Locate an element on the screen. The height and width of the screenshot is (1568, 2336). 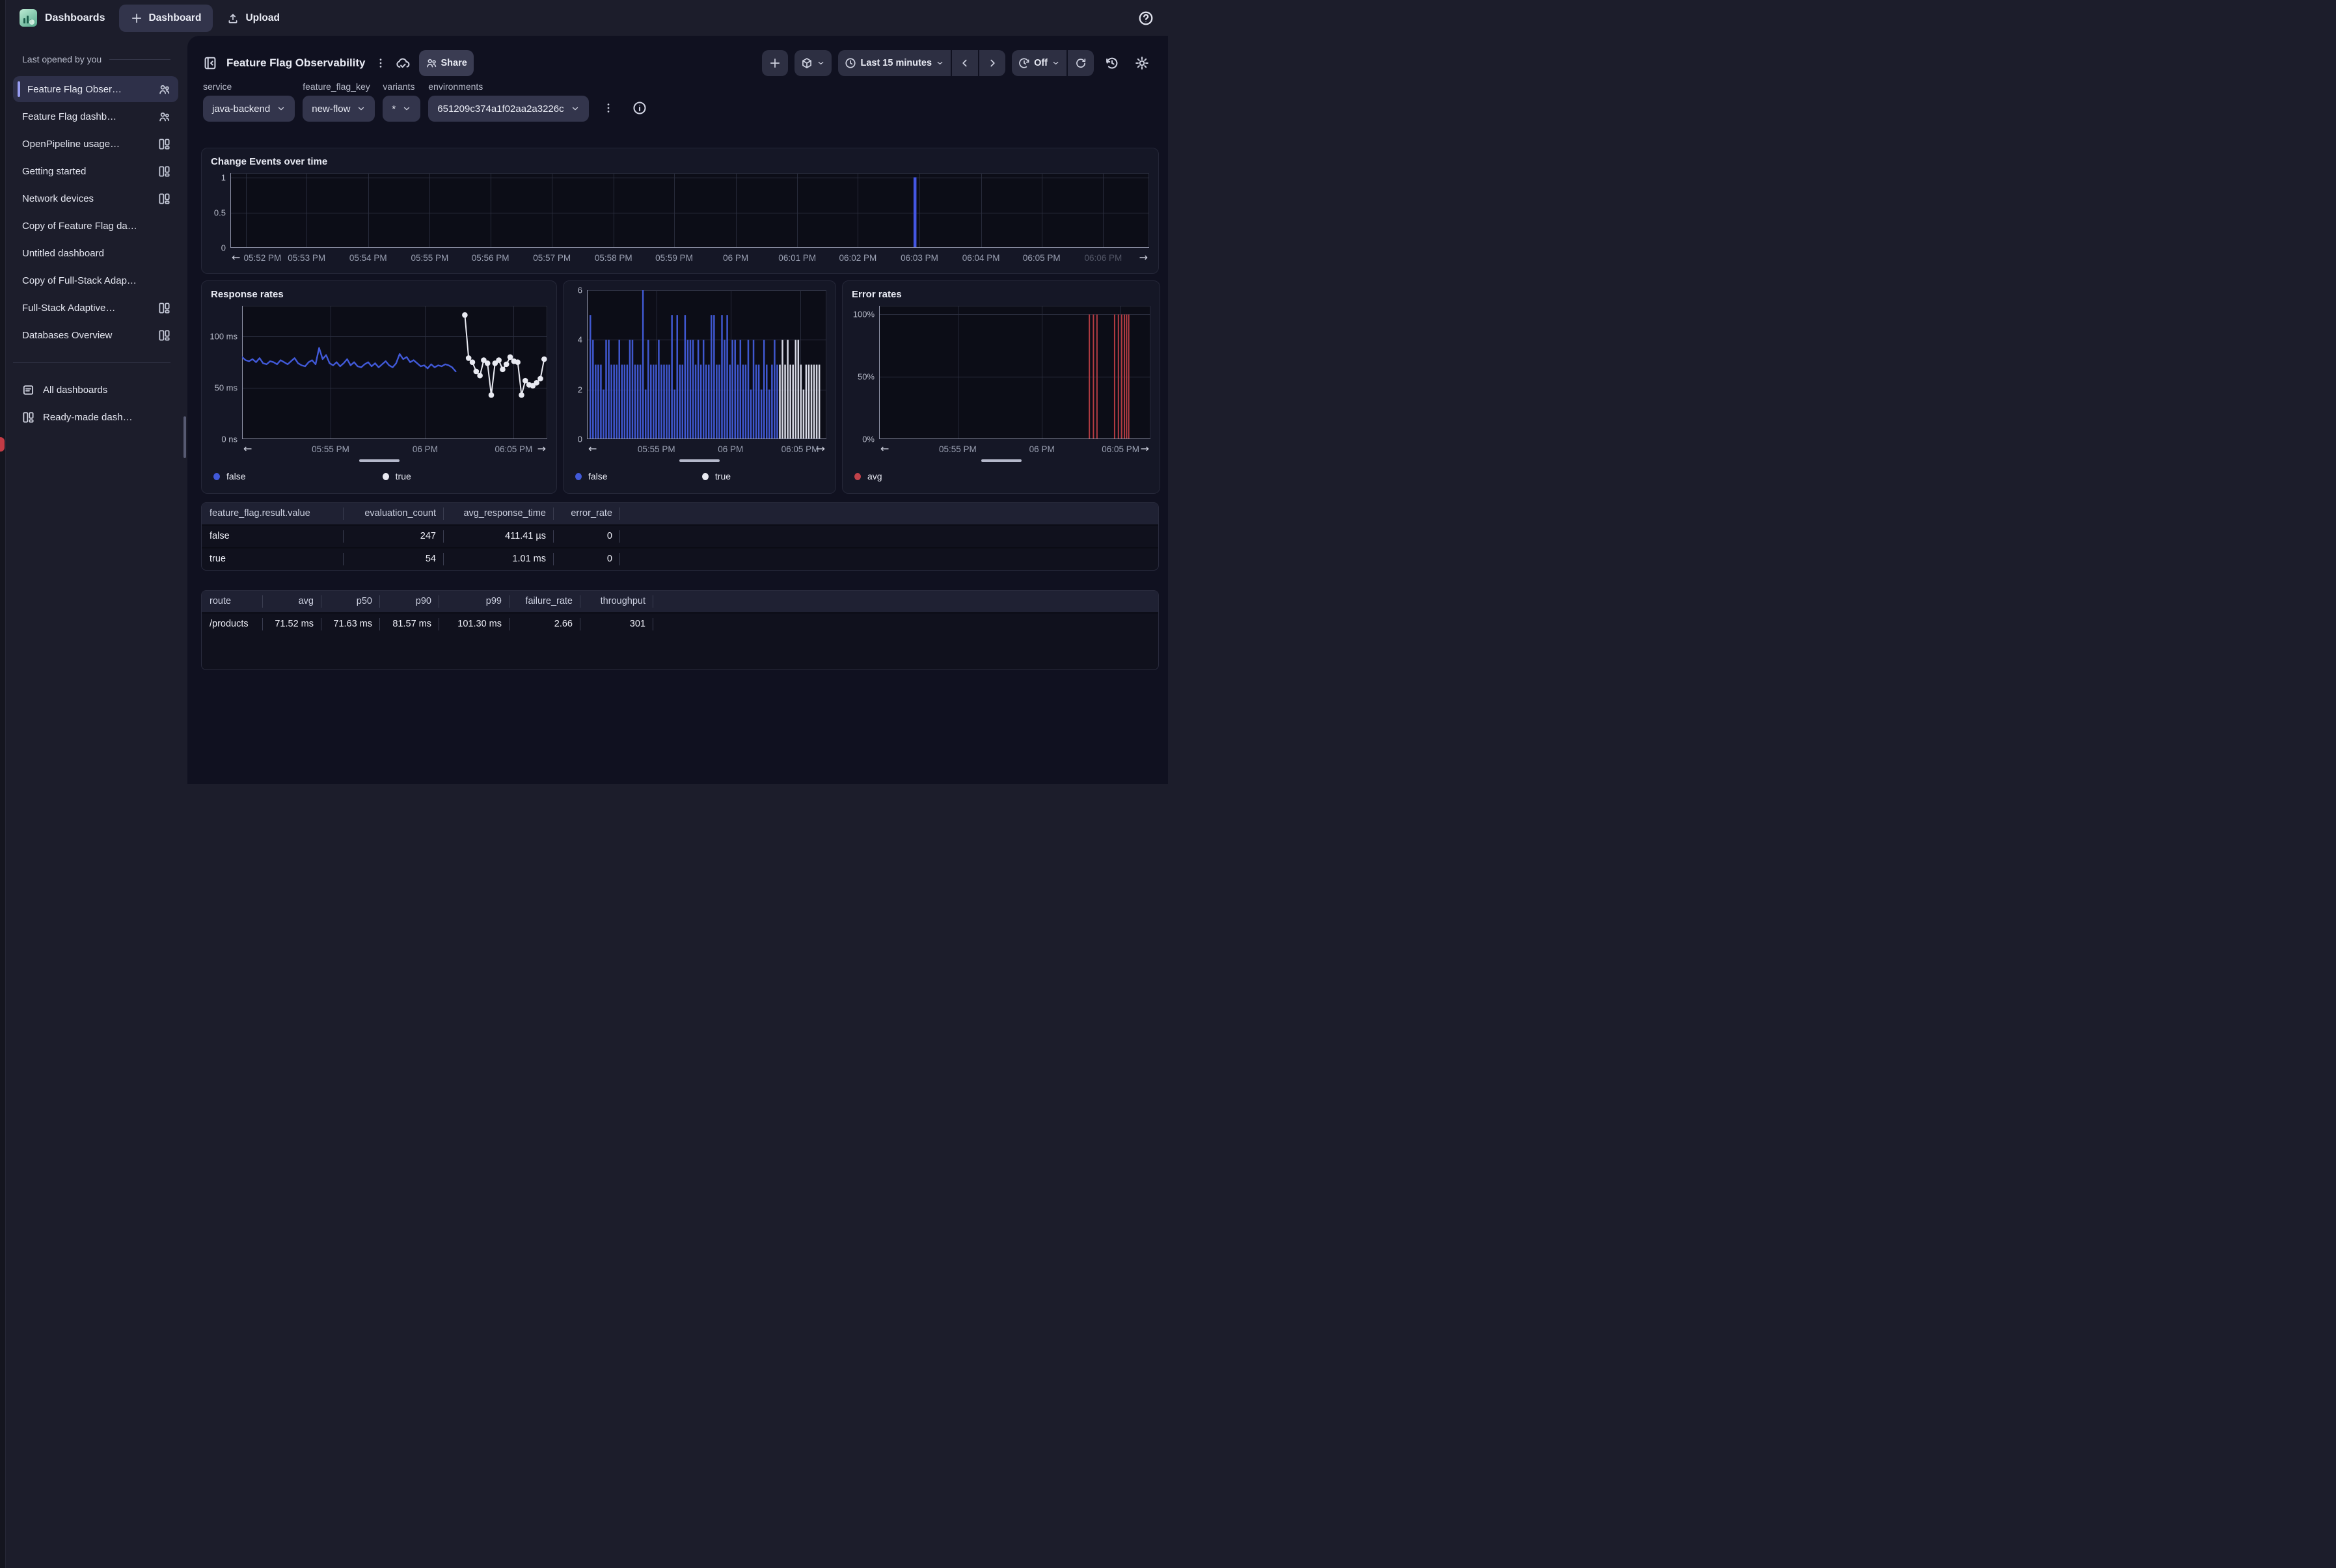
table-header-cell: p90 is located at coordinates (410, 601).